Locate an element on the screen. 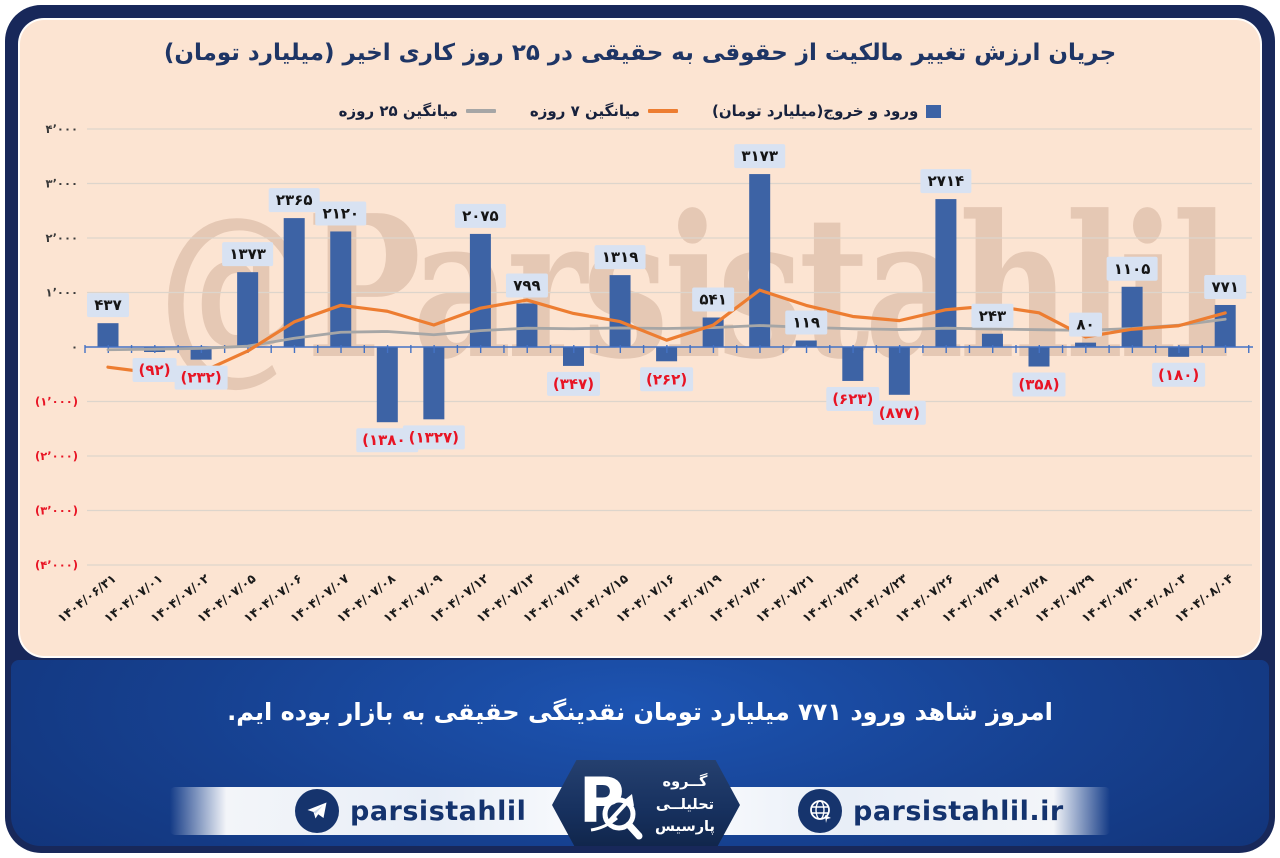 Image resolution: width=1280 pixels, height=858 pixels. svg-text: (۱۸۰) is located at coordinates (1178, 375).